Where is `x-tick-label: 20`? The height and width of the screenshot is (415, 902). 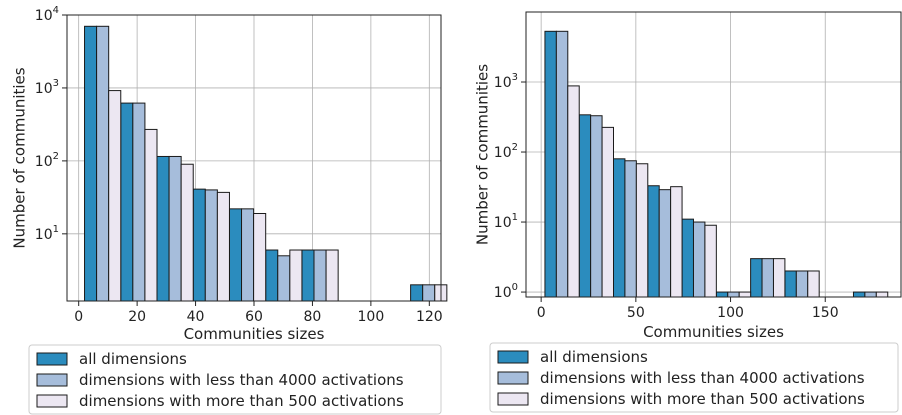 x-tick-label: 20 is located at coordinates (137, 317).